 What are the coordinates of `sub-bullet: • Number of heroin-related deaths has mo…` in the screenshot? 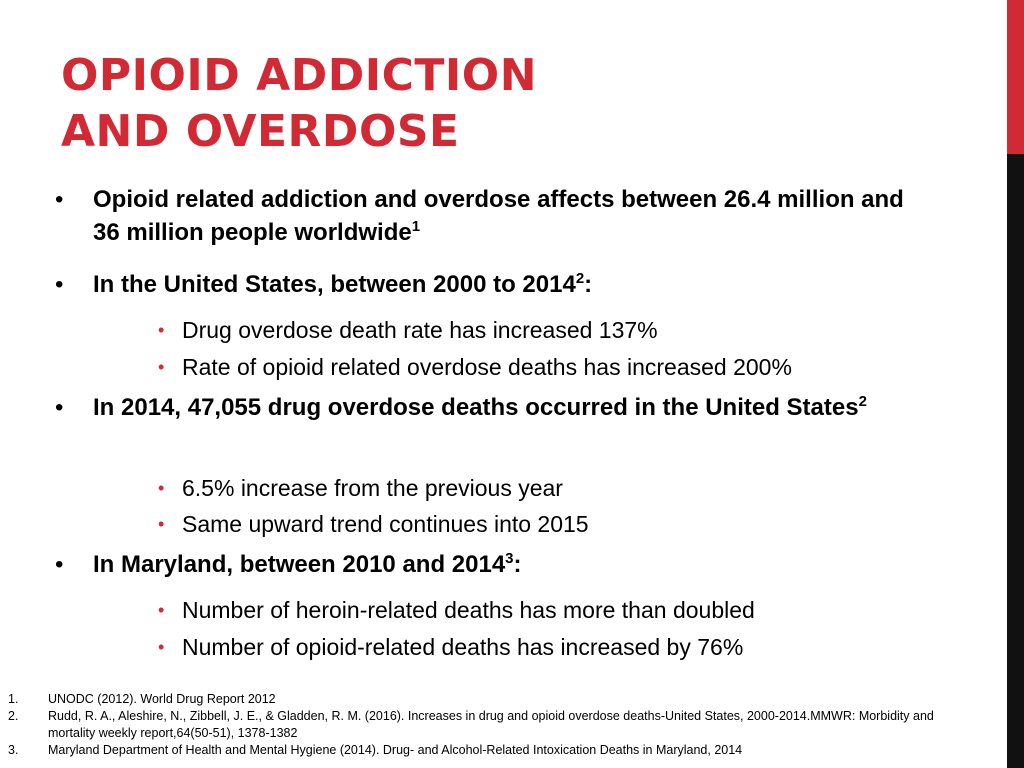 It's located at (538, 610).